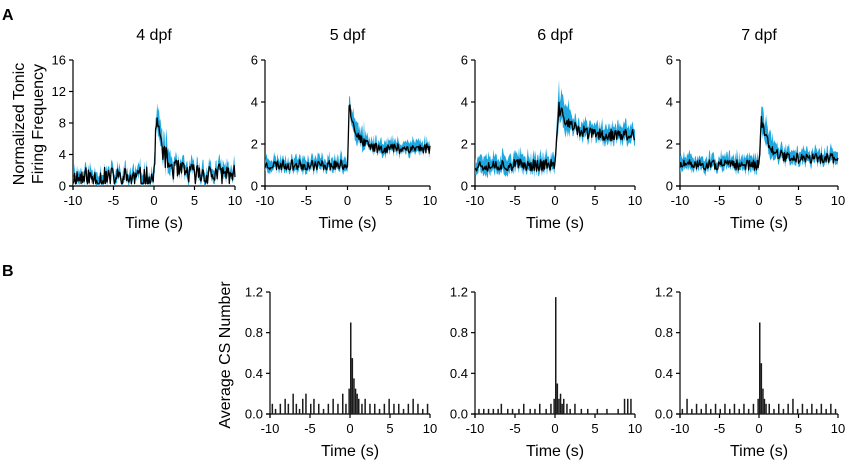  I want to click on chart-b-6dpf: 0.0 0.4 0.8 1.2 -10 -5 0 5 10 Time (s), so click(546, 373).